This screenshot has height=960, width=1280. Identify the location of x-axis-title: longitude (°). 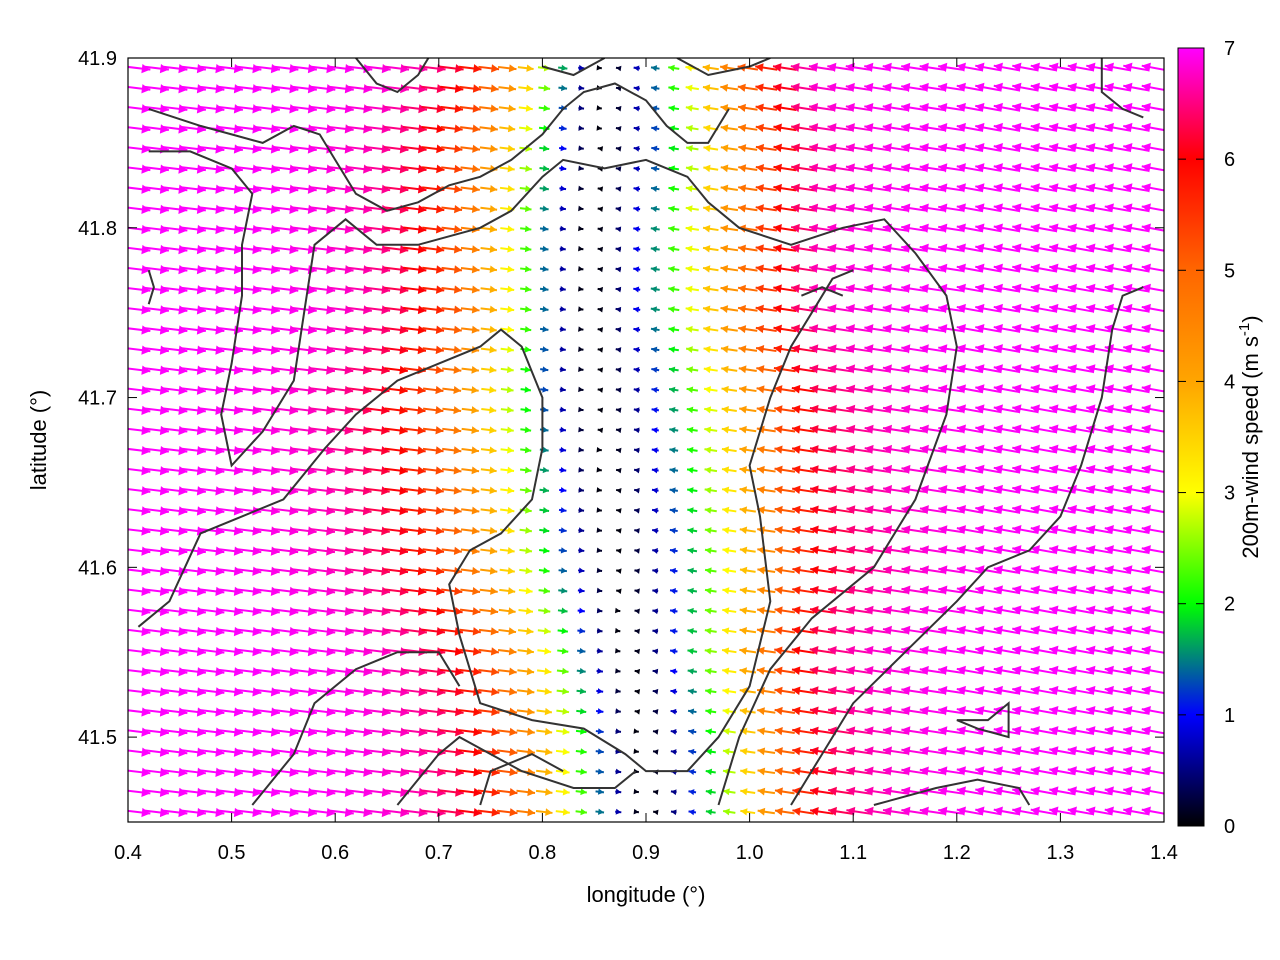
(646, 894).